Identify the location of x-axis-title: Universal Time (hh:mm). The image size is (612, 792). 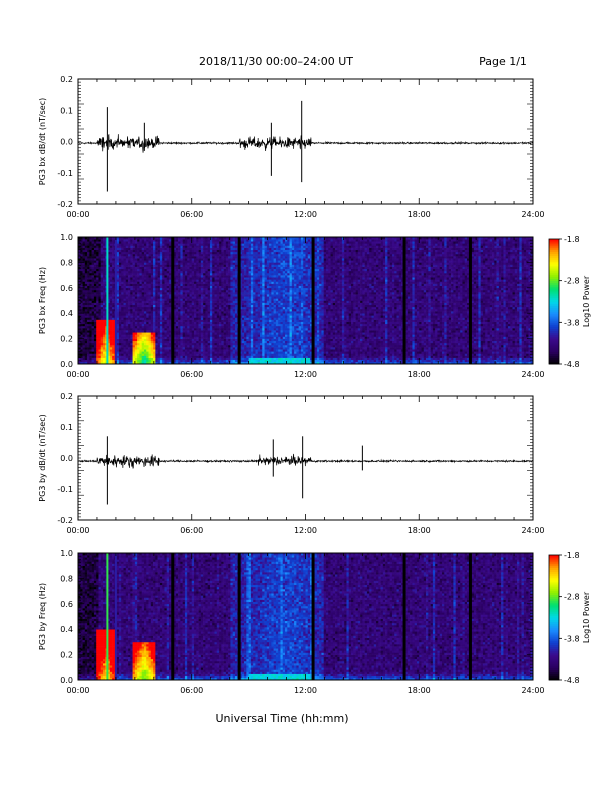
(282, 718).